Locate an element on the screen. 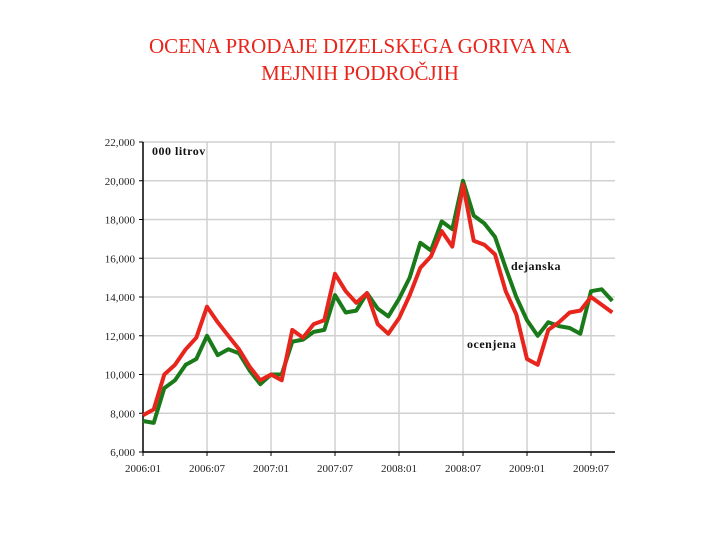 This screenshot has height=540, width=720. x-tick-label: 2008:01 is located at coordinates (399, 469).